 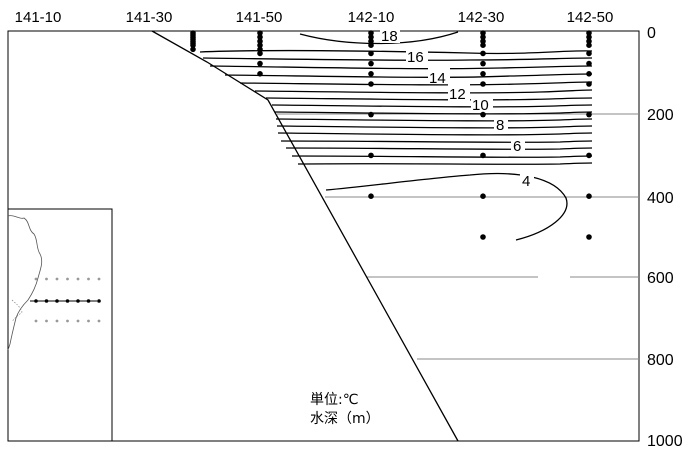 What do you see at coordinates (445, 163) in the screenshot?
I see `isotherm-p` at bounding box center [445, 163].